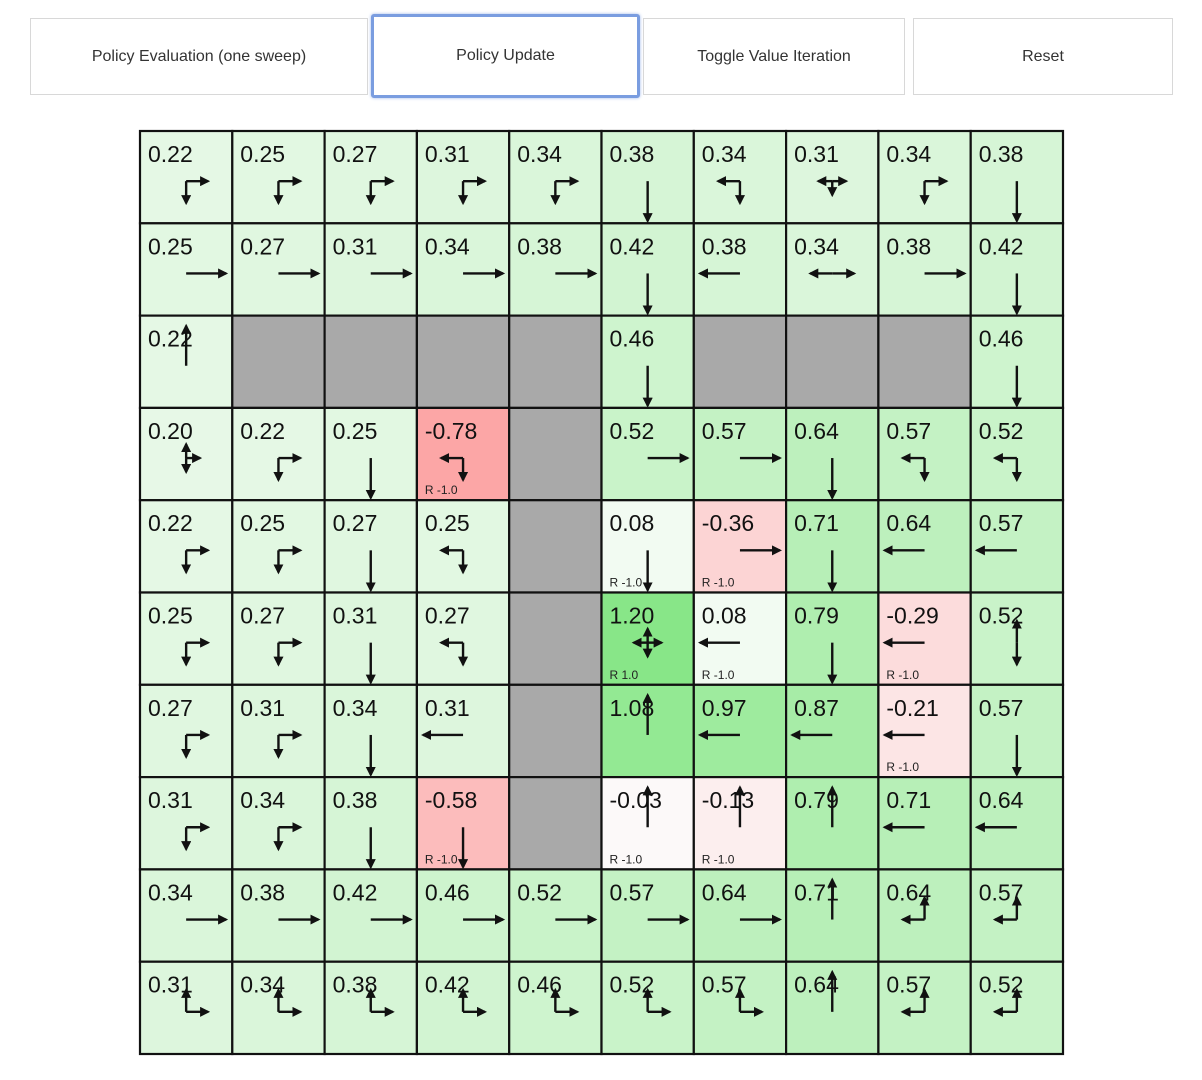 This screenshot has height=1080, width=1202. I want to click on grid-cell: -0.78 R -1.0, so click(463, 454).